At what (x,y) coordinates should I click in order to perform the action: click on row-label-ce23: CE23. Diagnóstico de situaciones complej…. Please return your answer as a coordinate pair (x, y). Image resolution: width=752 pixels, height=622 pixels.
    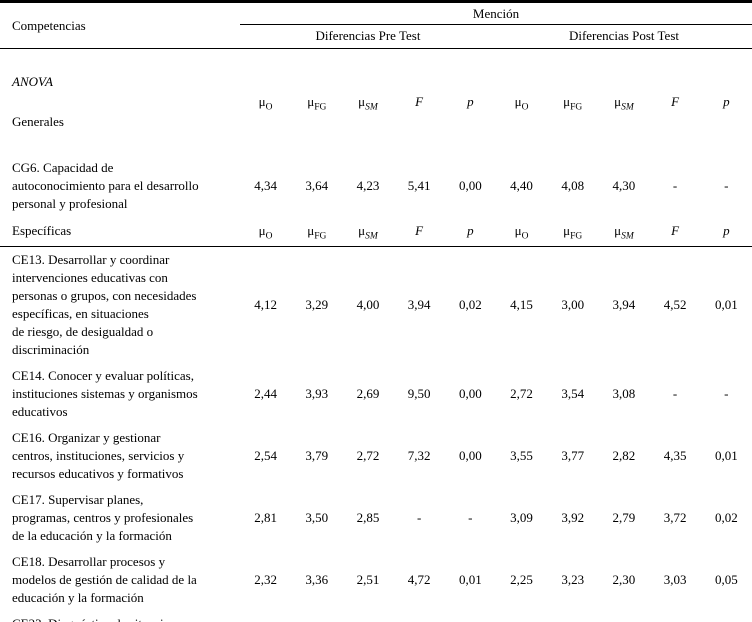
    Looking at the image, I should click on (120, 616).